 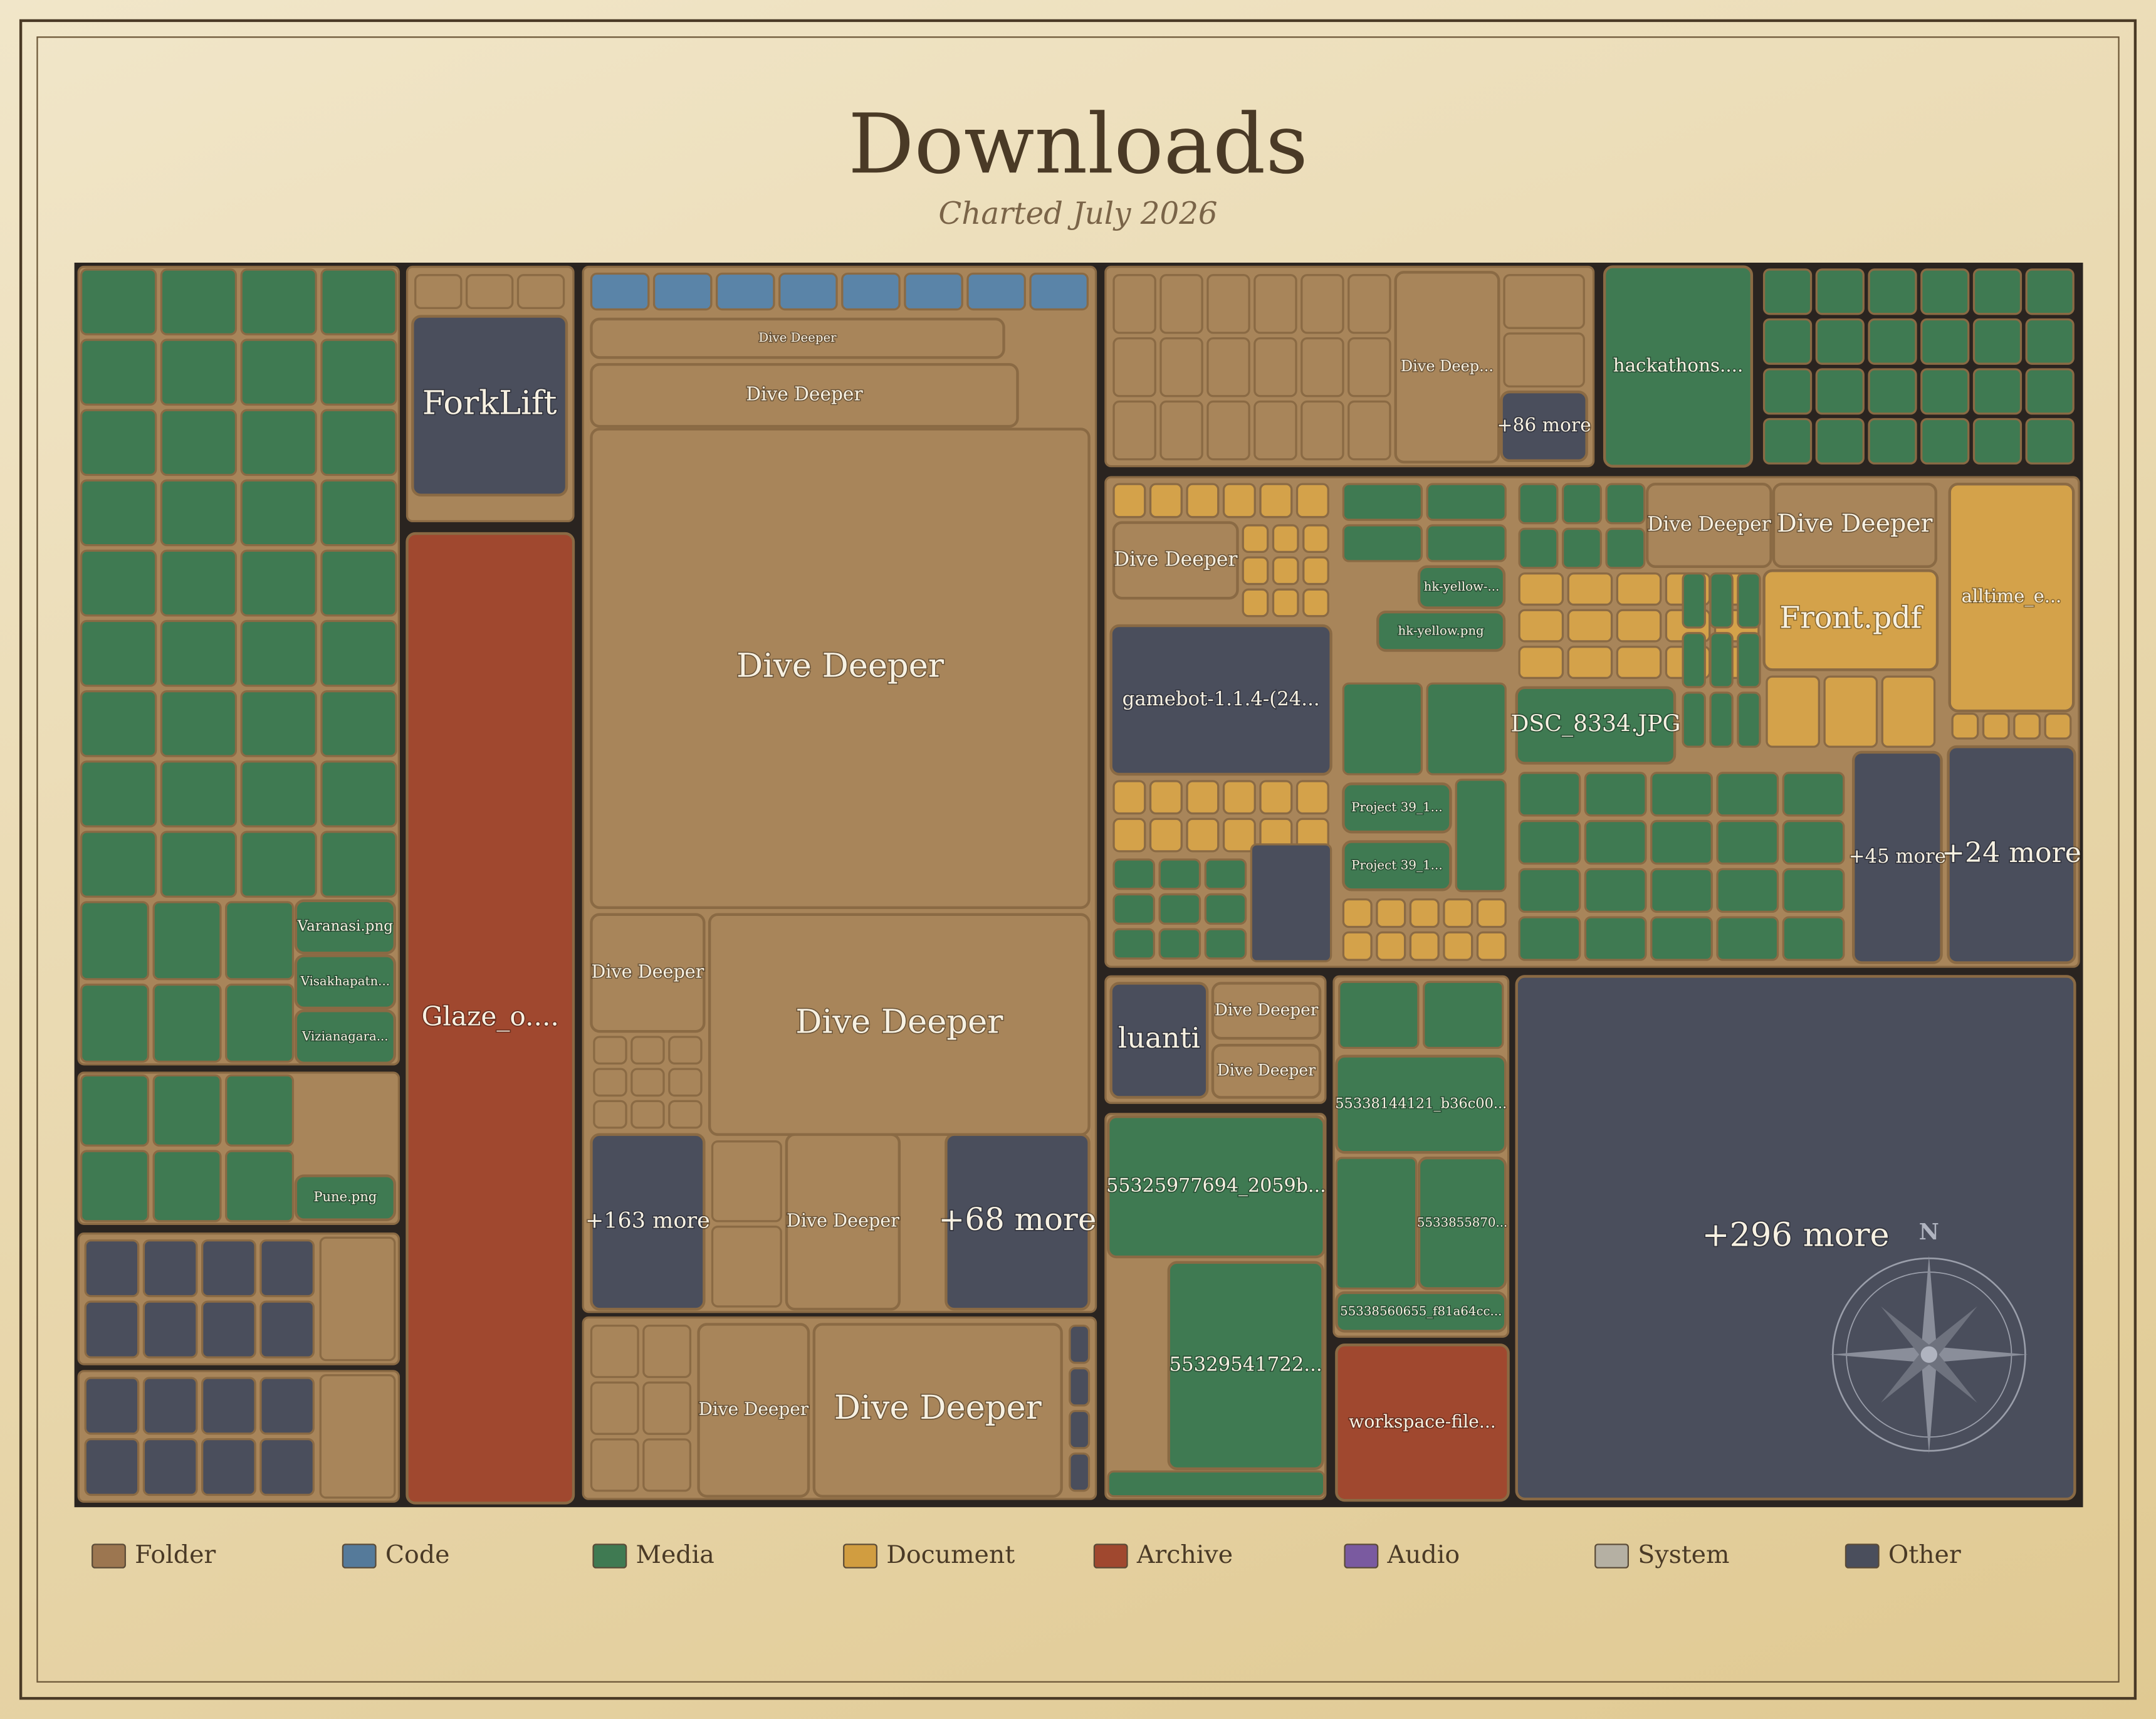 I want to click on tile-label: Front.pdf, so click(x=1851, y=618).